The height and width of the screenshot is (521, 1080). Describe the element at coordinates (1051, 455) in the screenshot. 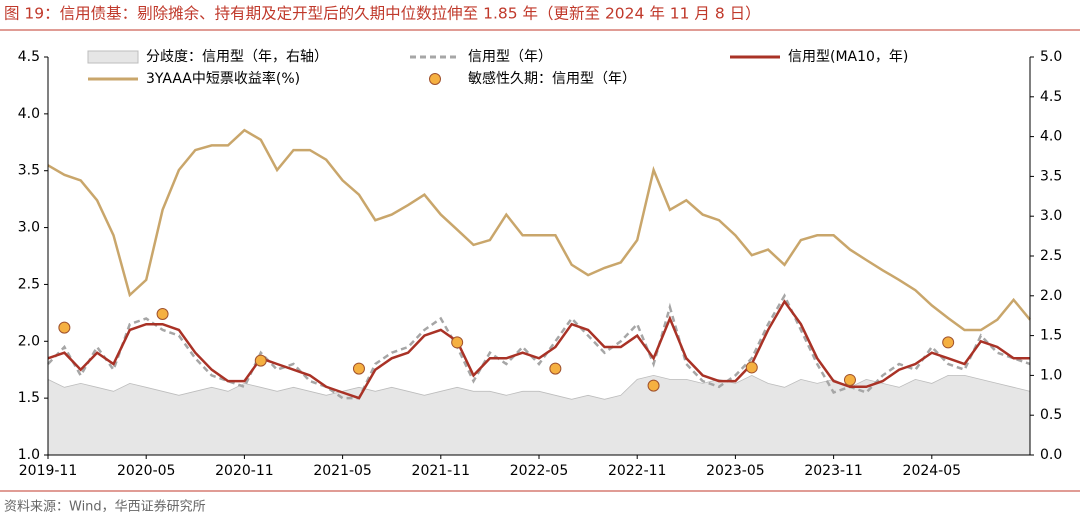

I see `y2-tick-label: 0.0` at that location.